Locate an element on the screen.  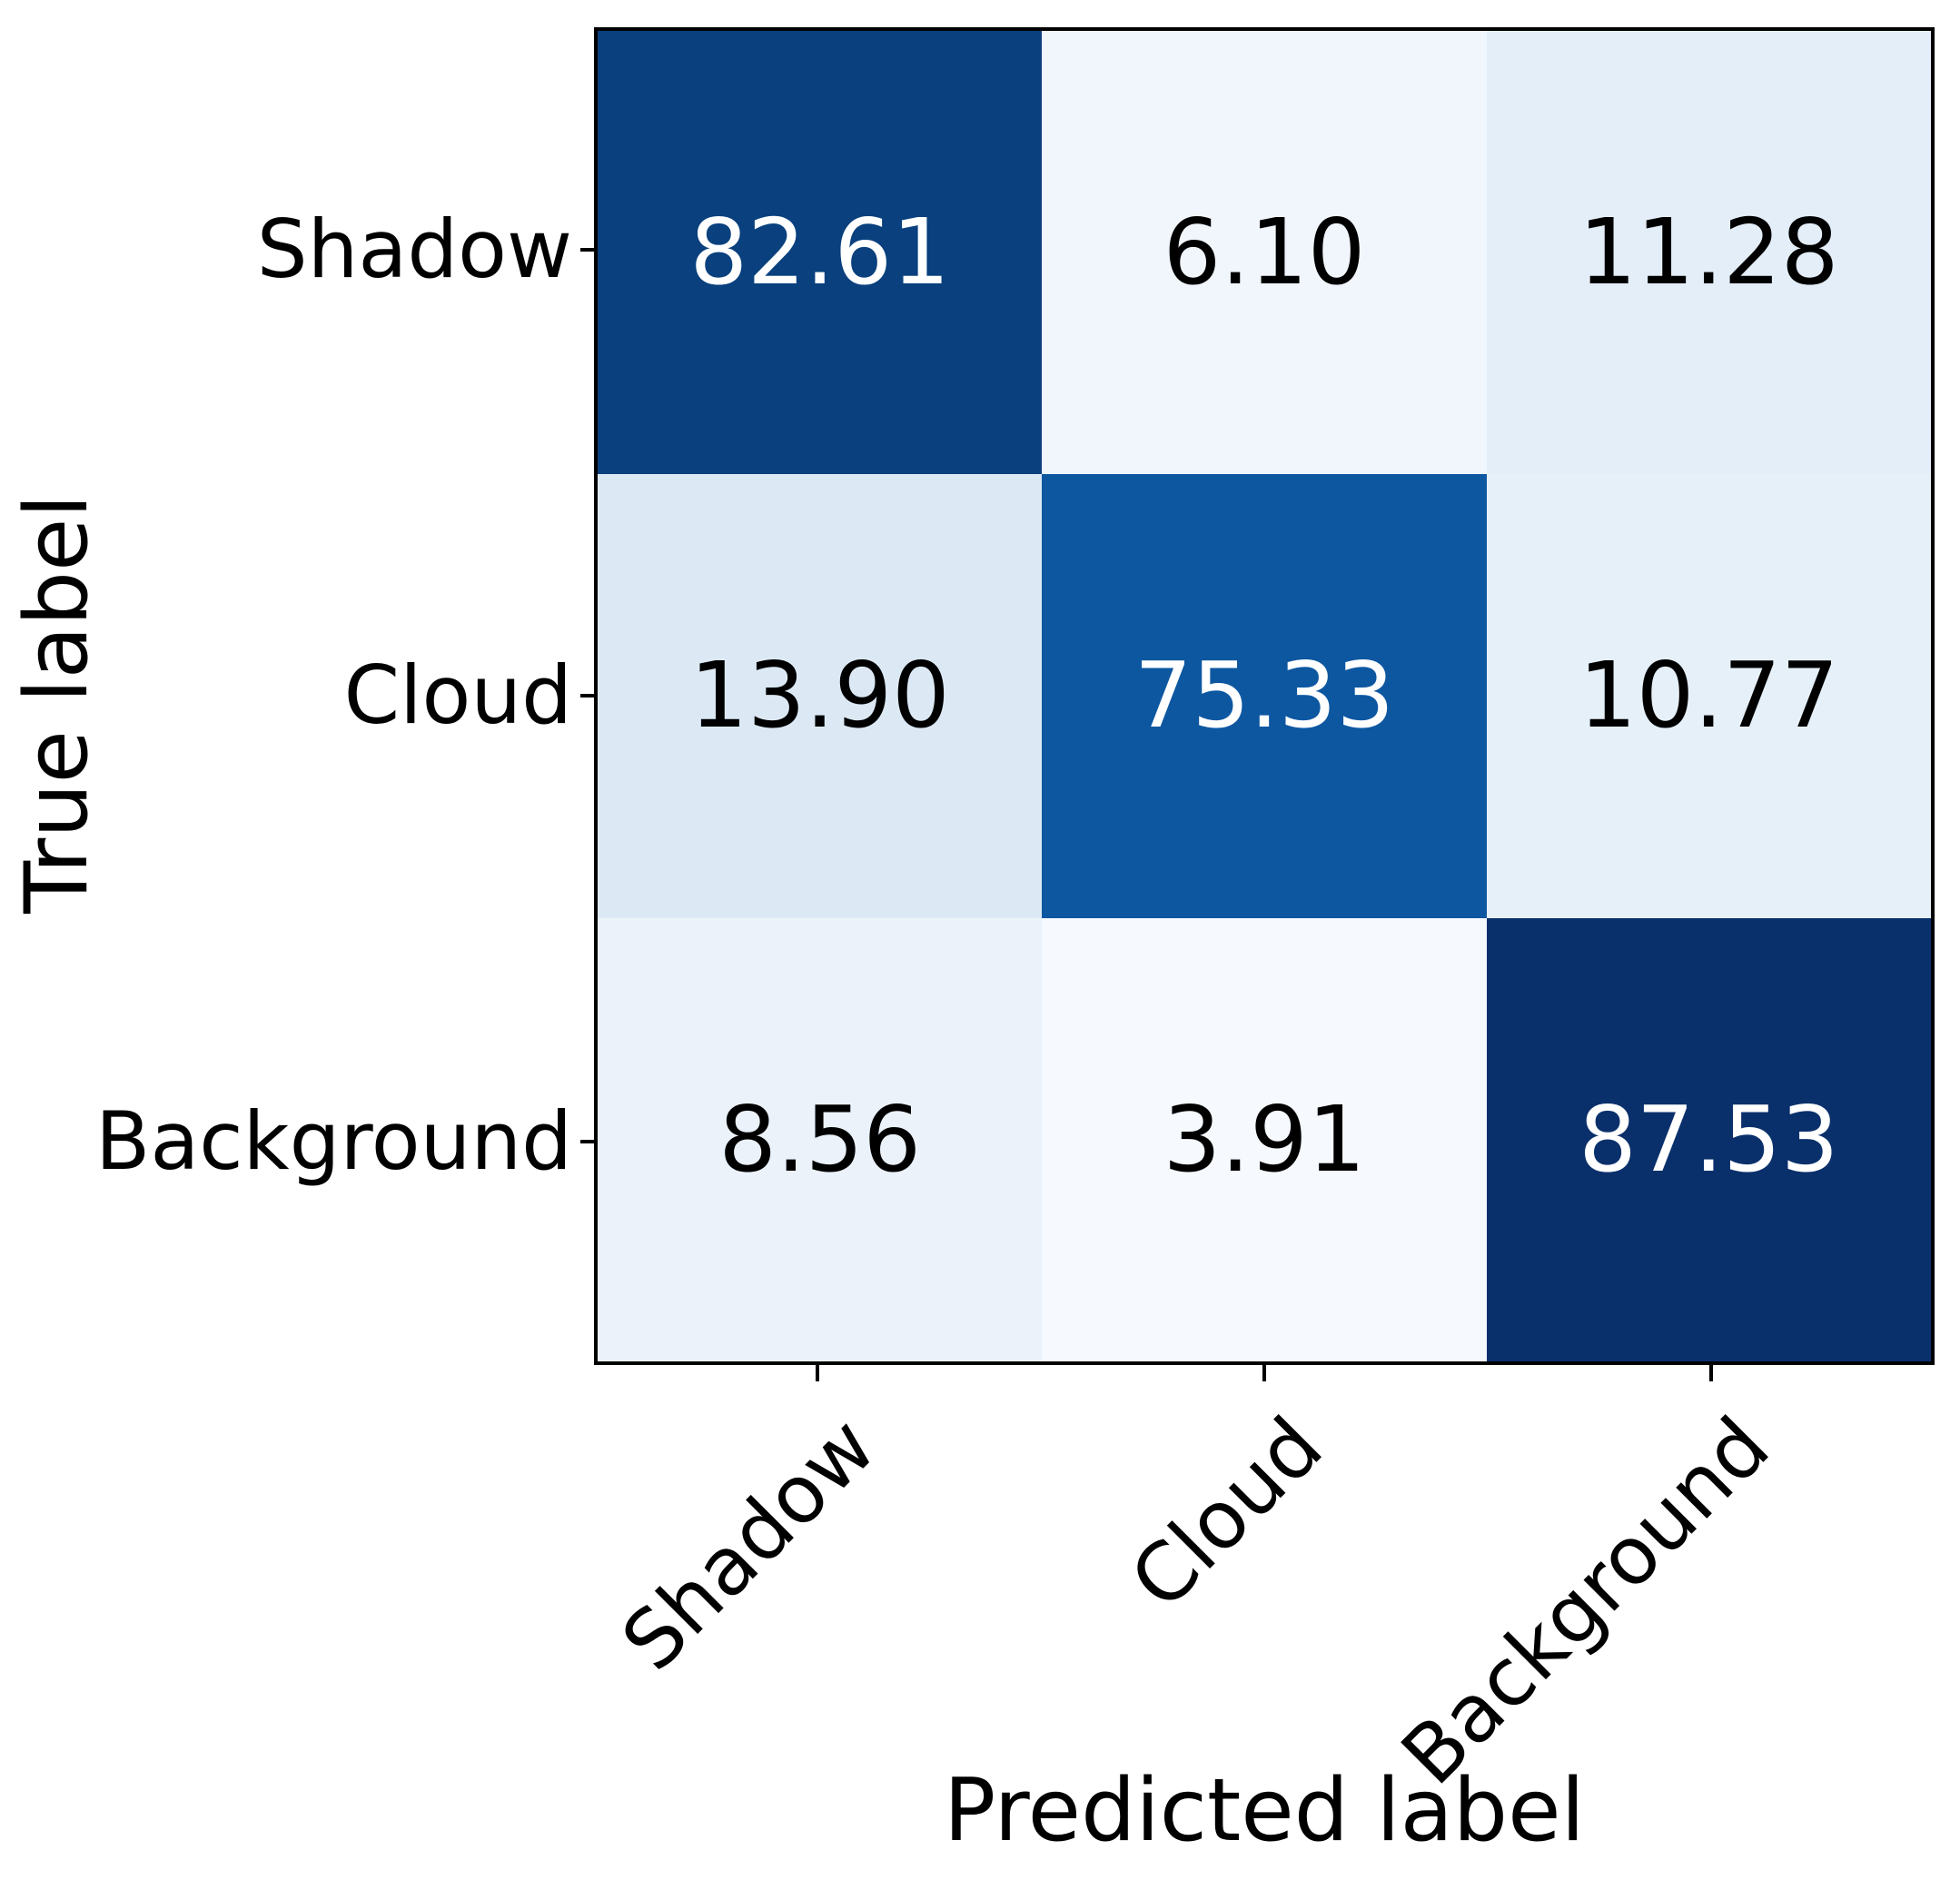
matrix-cell-shadow-cloud: 6.10 is located at coordinates (1264, 253).